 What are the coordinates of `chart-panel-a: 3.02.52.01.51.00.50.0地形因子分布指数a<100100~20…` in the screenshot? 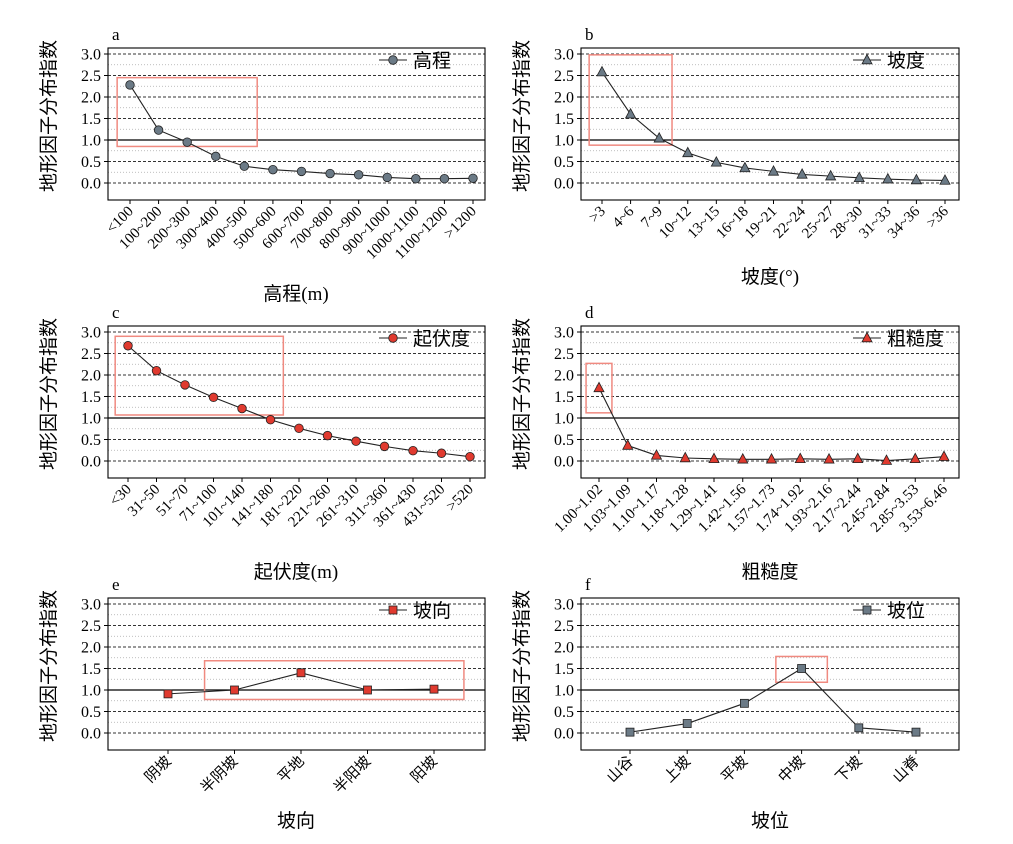 It's located at (262, 165).